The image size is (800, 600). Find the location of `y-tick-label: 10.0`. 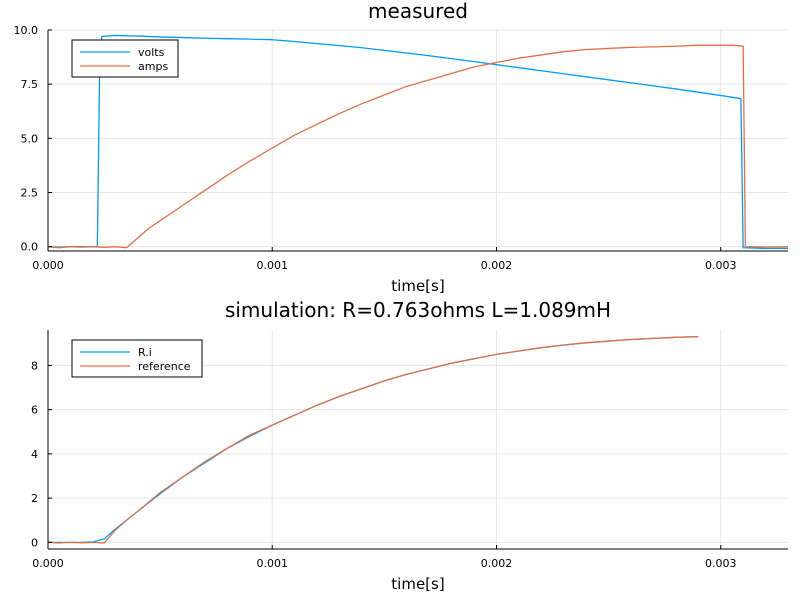

y-tick-label: 10.0 is located at coordinates (26, 30).